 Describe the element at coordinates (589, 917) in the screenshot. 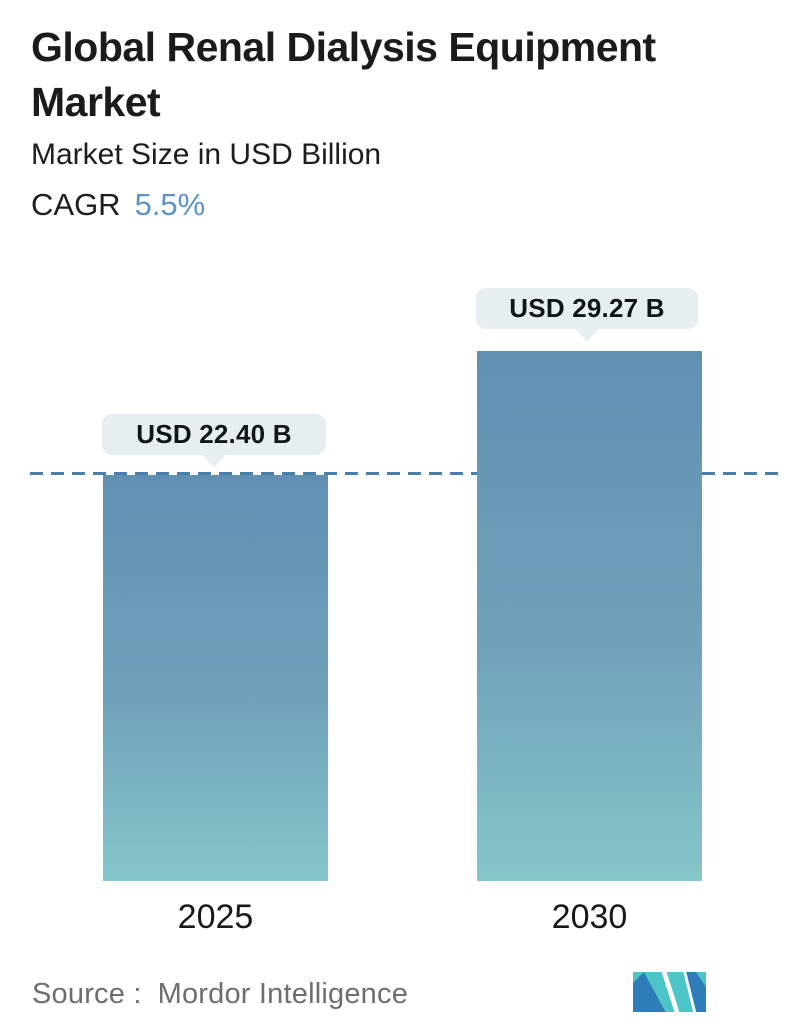

I see `axis-label-2030: 2030` at that location.